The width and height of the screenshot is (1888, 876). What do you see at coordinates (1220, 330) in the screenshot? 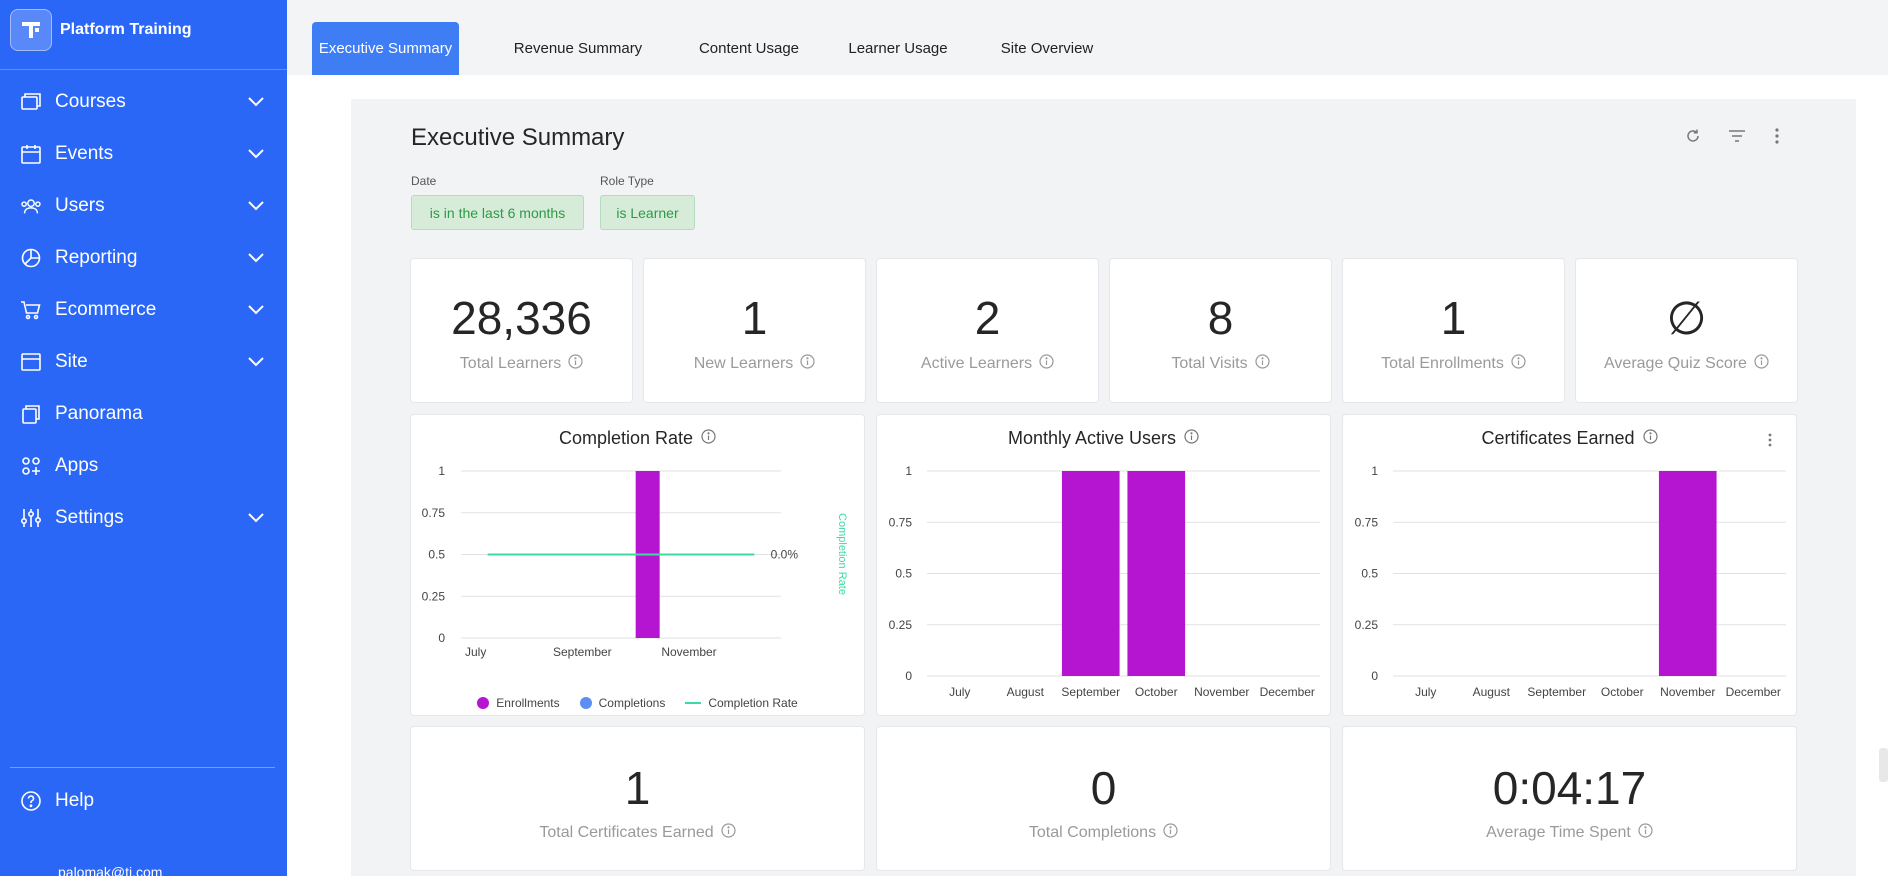
I see `kpi-card-total-visits: 8 Total Visits` at bounding box center [1220, 330].